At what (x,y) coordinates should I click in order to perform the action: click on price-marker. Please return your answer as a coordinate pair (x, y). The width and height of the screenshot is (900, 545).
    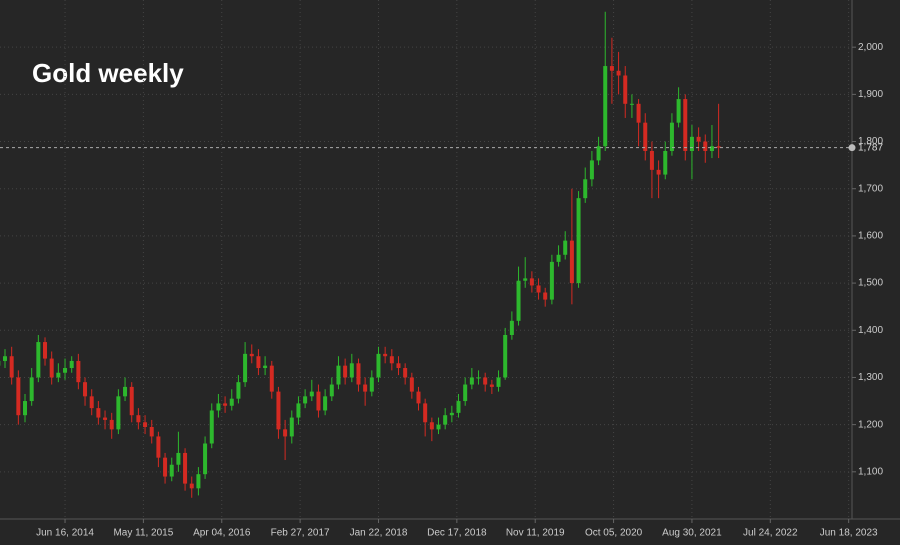
    Looking at the image, I should click on (852, 148).